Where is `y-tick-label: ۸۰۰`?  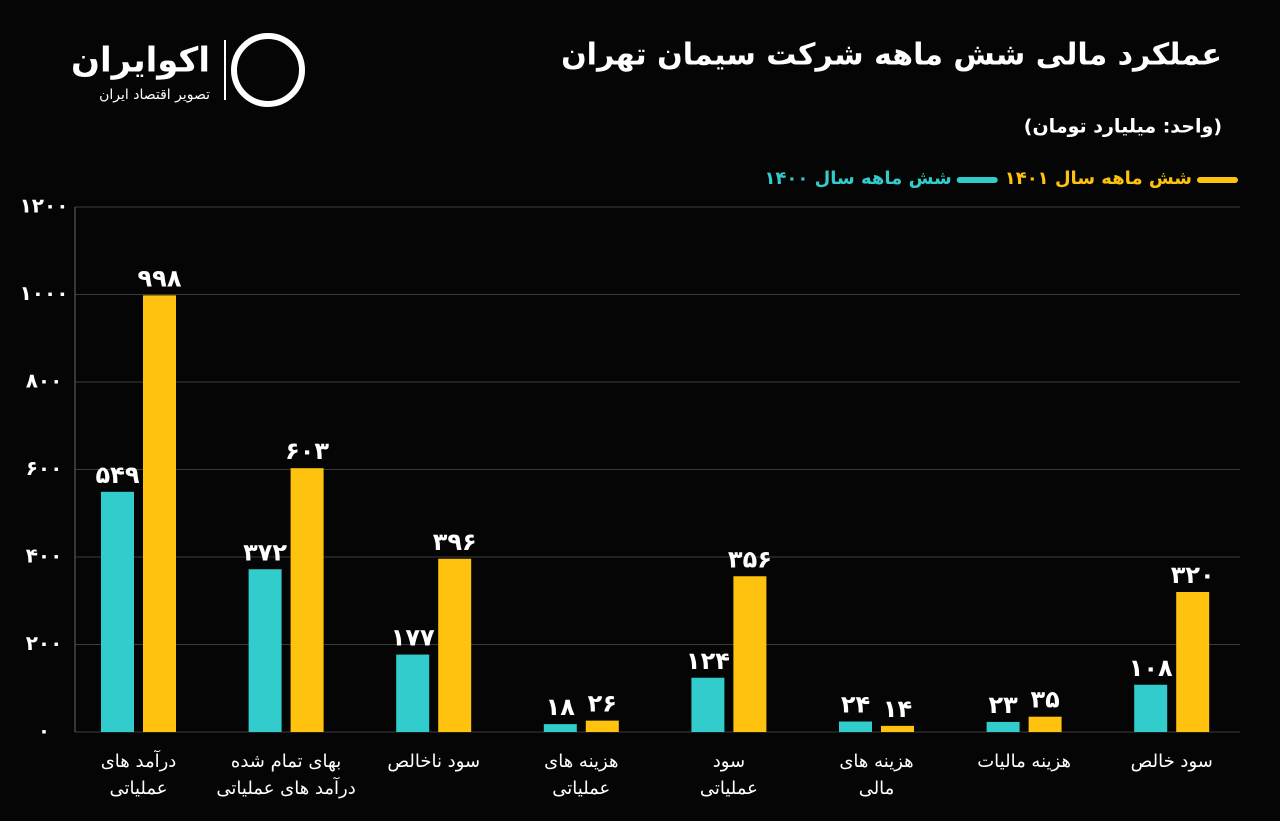
y-tick-label: ۸۰۰ is located at coordinates (44, 381).